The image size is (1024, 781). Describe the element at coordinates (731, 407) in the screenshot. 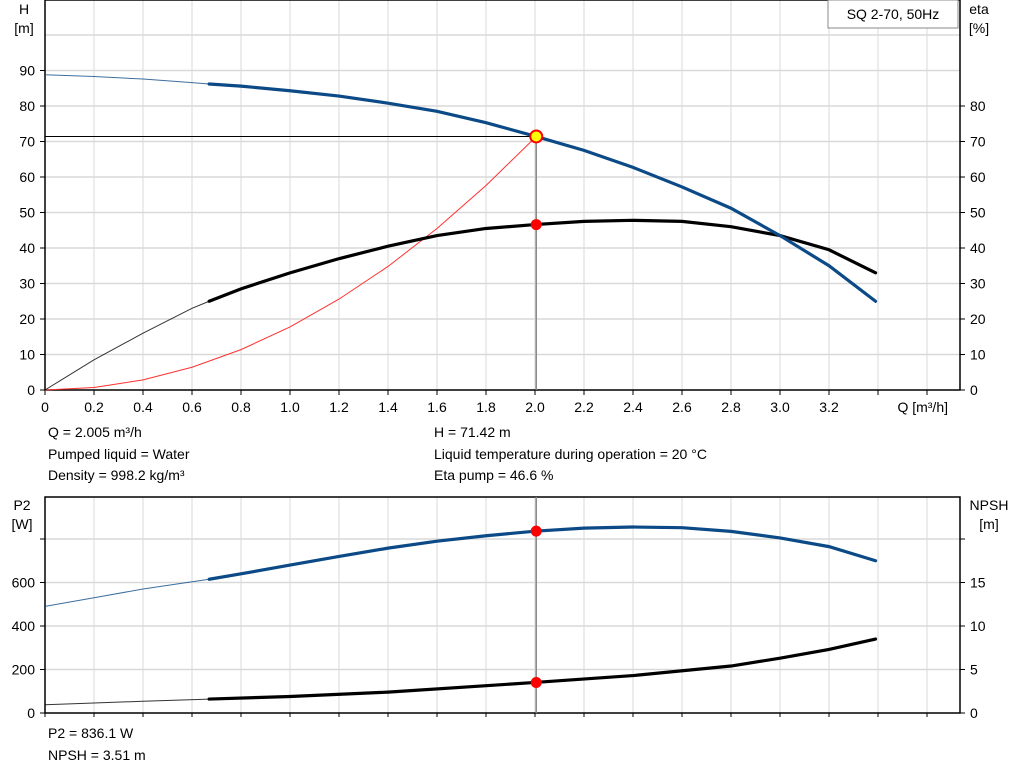

I see `x-tick-label: 2.8` at that location.